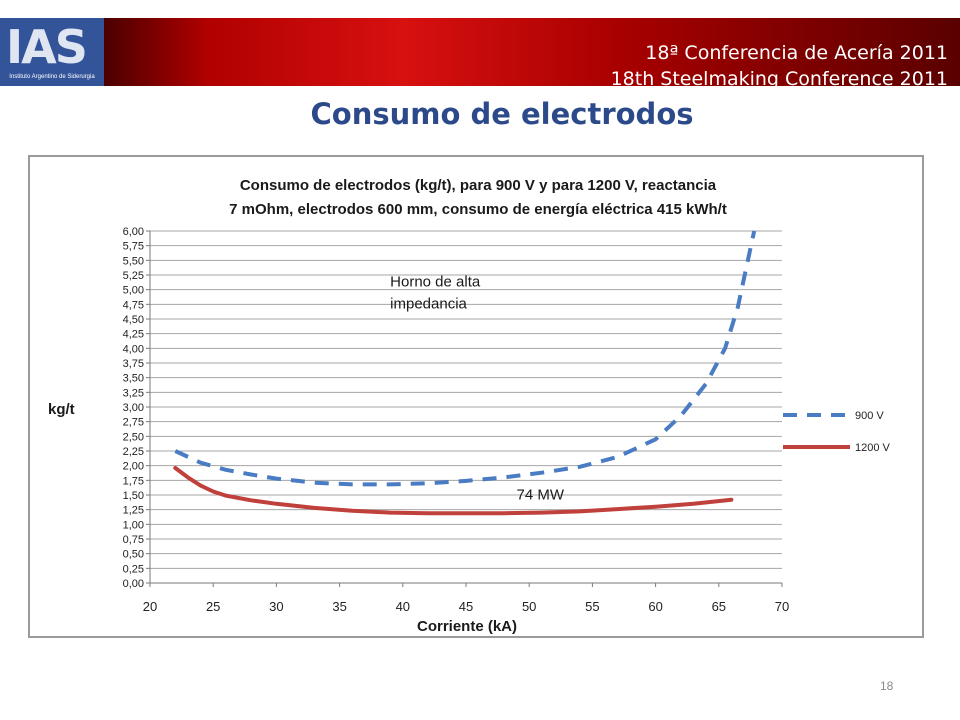  Describe the element at coordinates (467, 626) in the screenshot. I see `x-axis-label: Corriente (kA)` at that location.